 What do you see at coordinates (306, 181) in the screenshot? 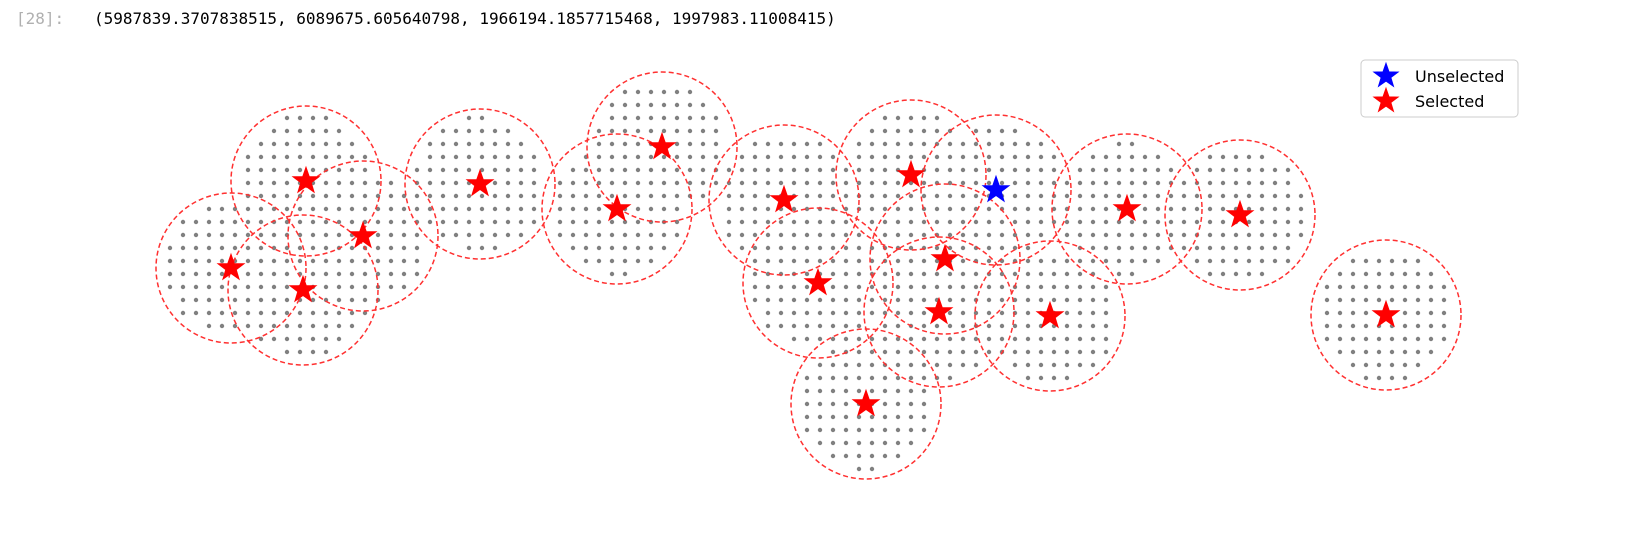
I see `buffer-circle` at bounding box center [306, 181].